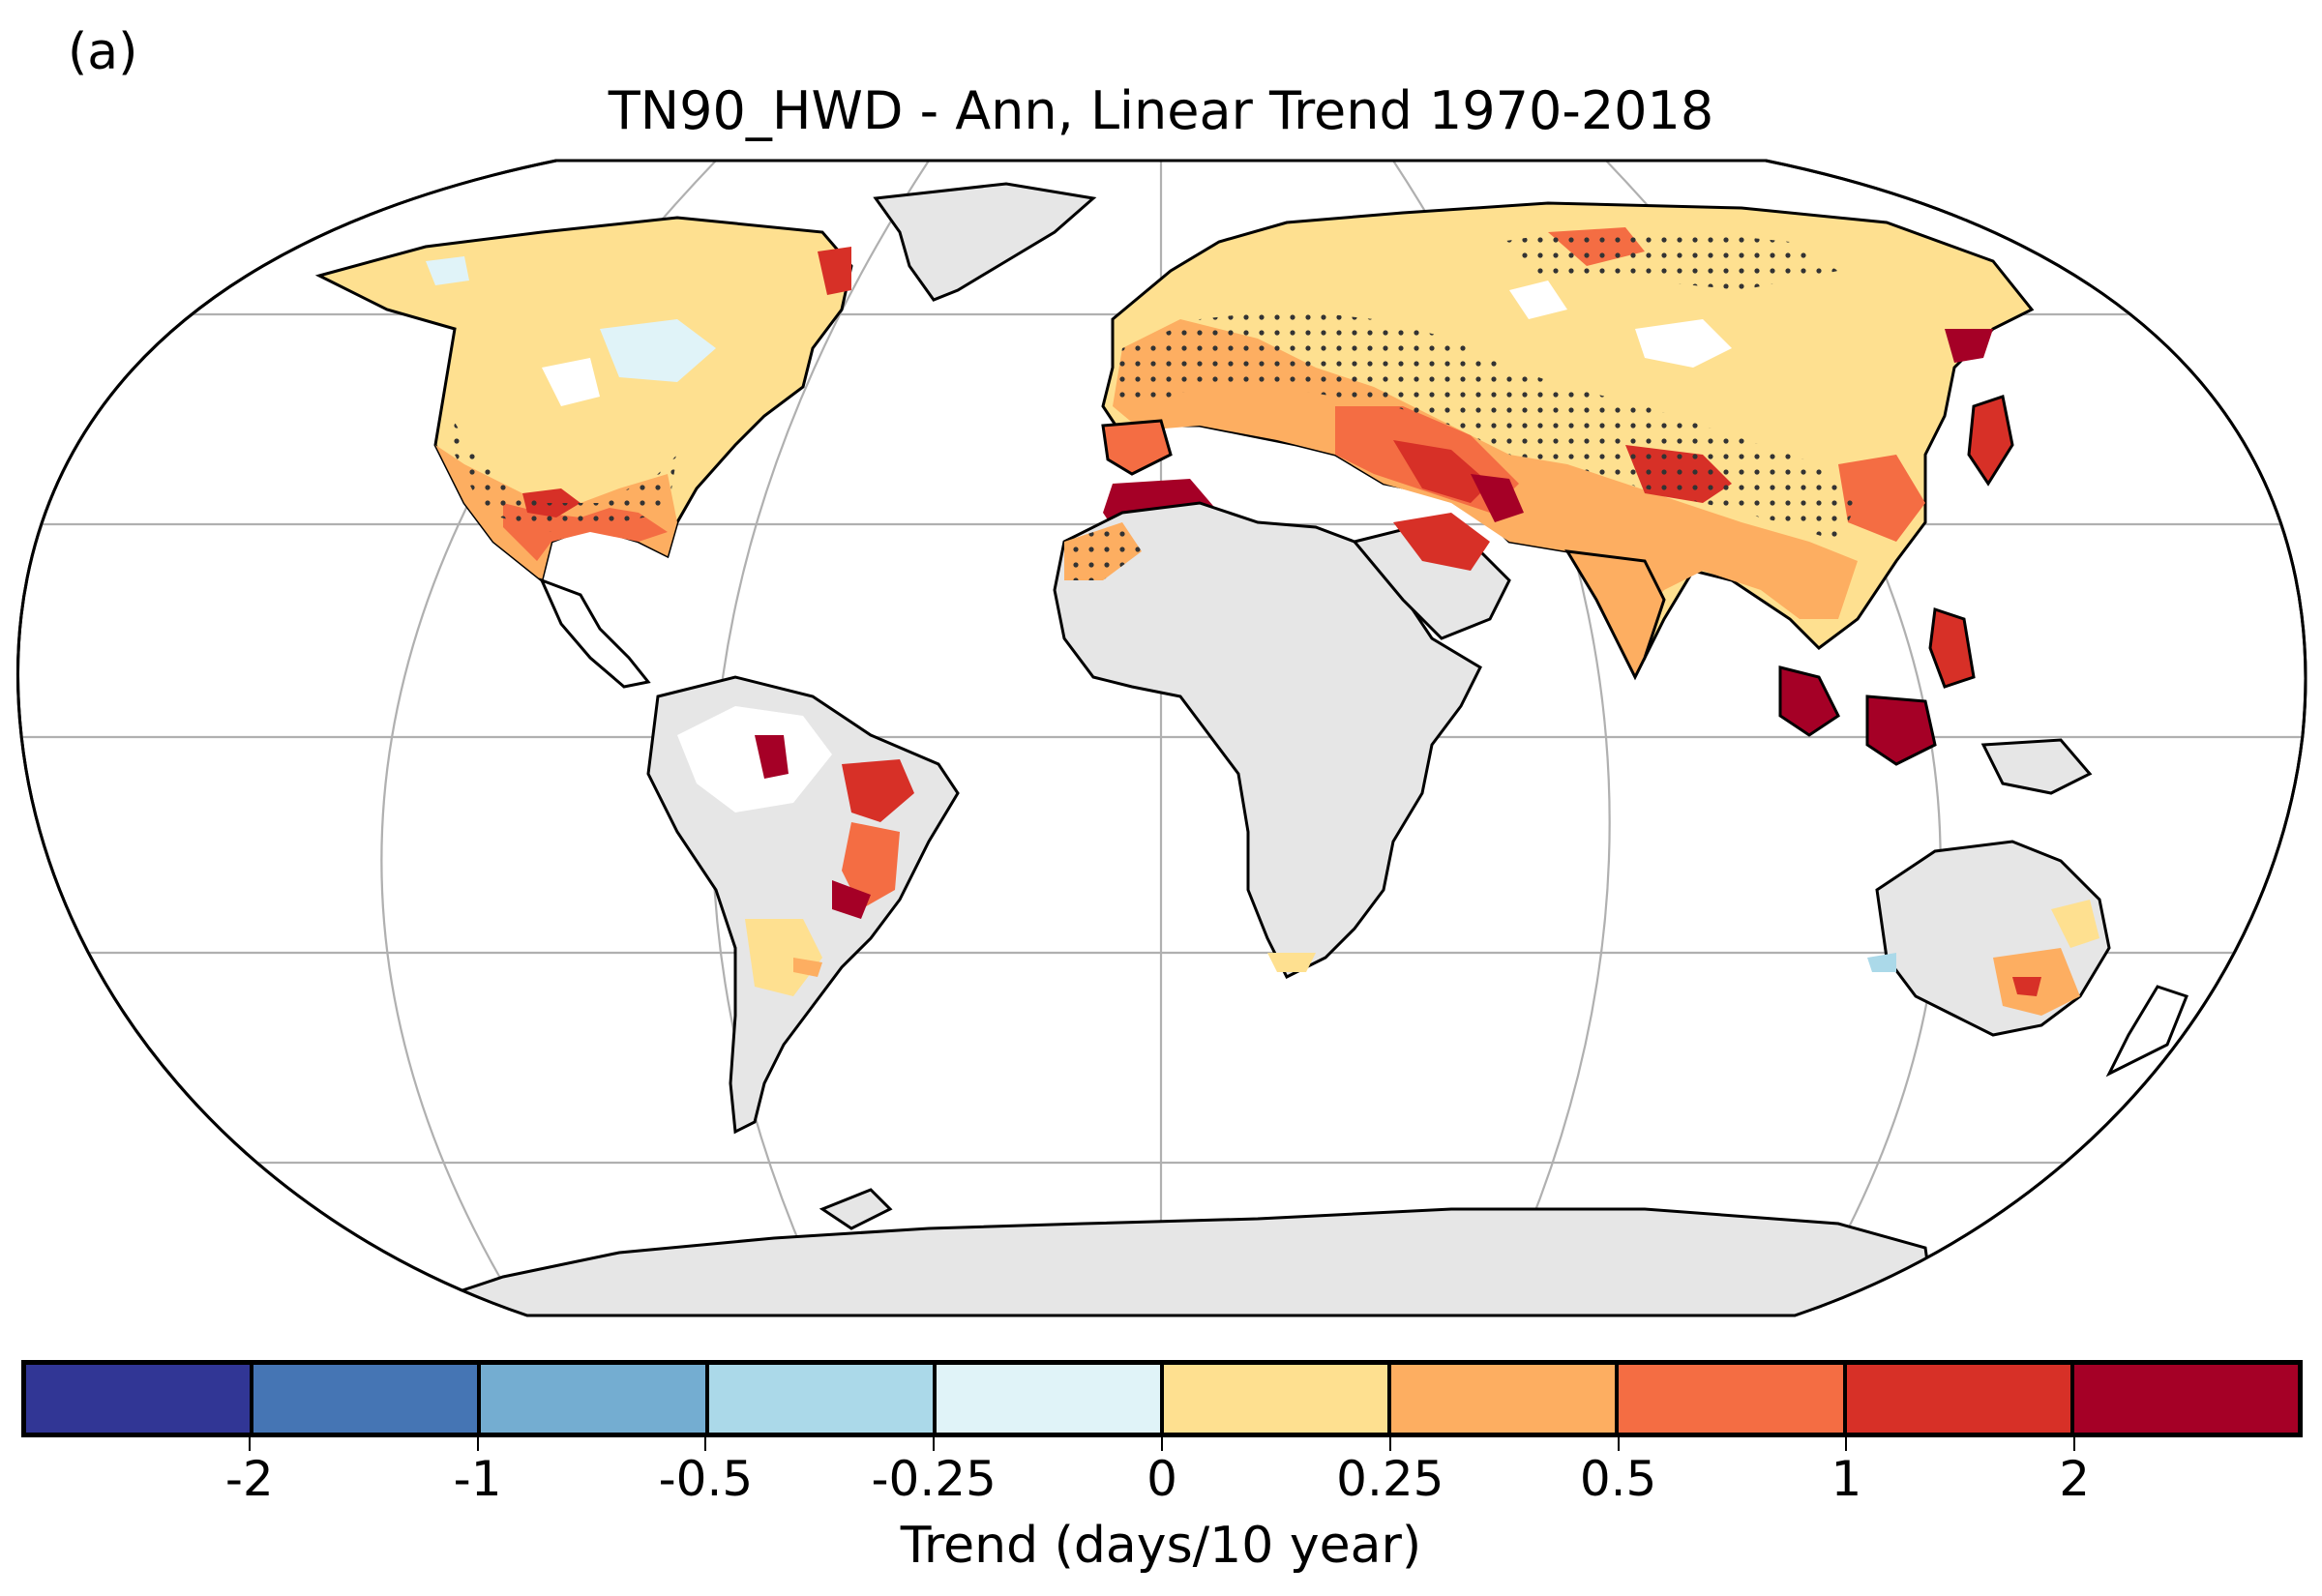 This screenshot has height=1596, width=2322. I want to click on colorbar-tick-label: -0.25, so click(934, 1479).